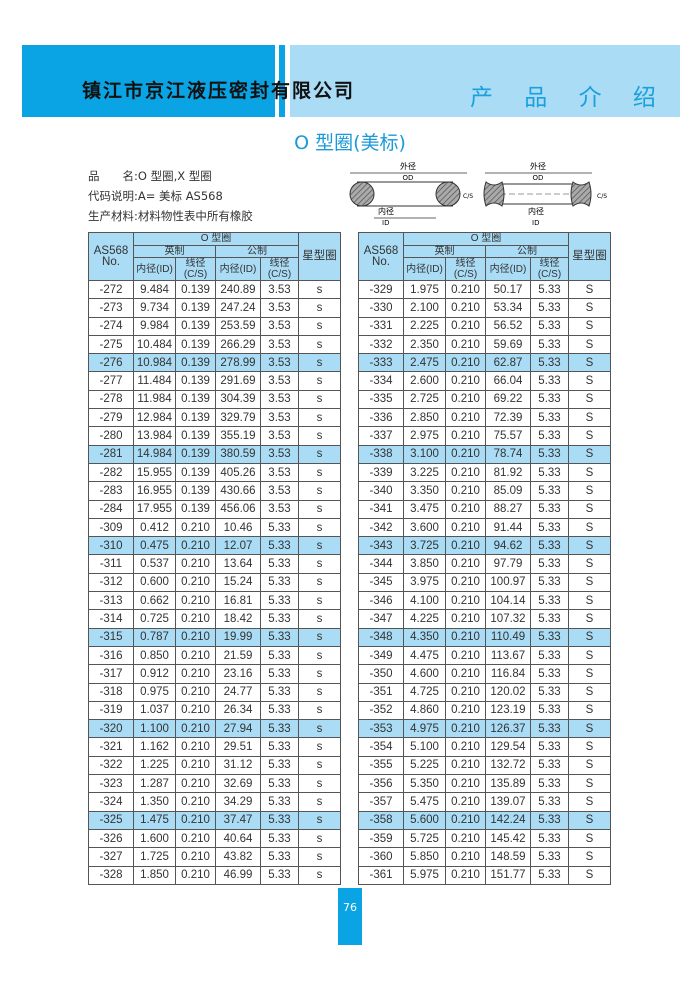 This screenshot has height=990, width=700. I want to click on table-row: -320 1.100 0.210 27.94 5.33 s, so click(214, 729).